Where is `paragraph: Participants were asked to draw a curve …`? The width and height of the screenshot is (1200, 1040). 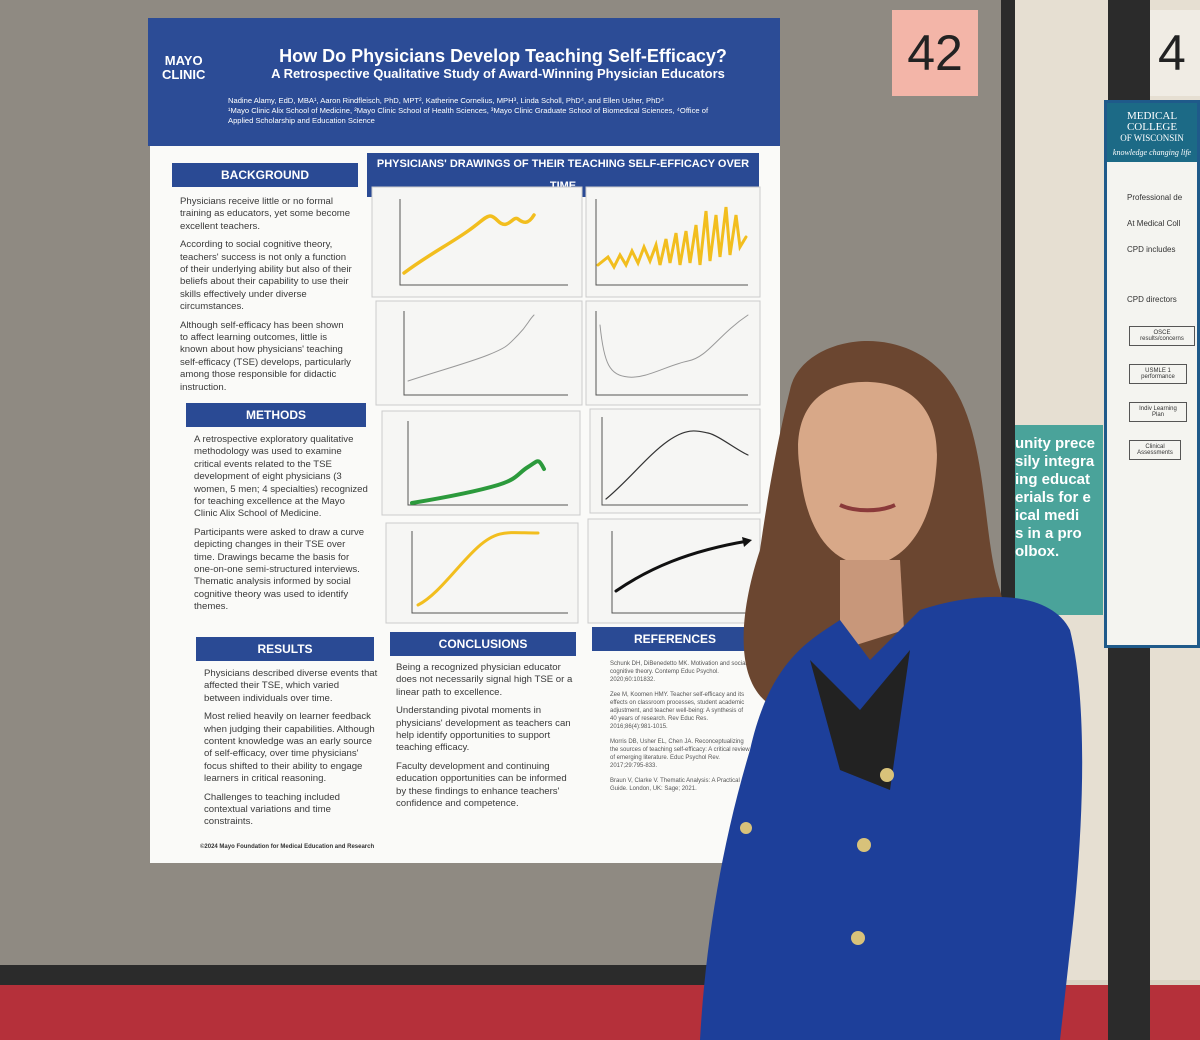
paragraph: Participants were asked to draw a curve … is located at coordinates (279, 569).